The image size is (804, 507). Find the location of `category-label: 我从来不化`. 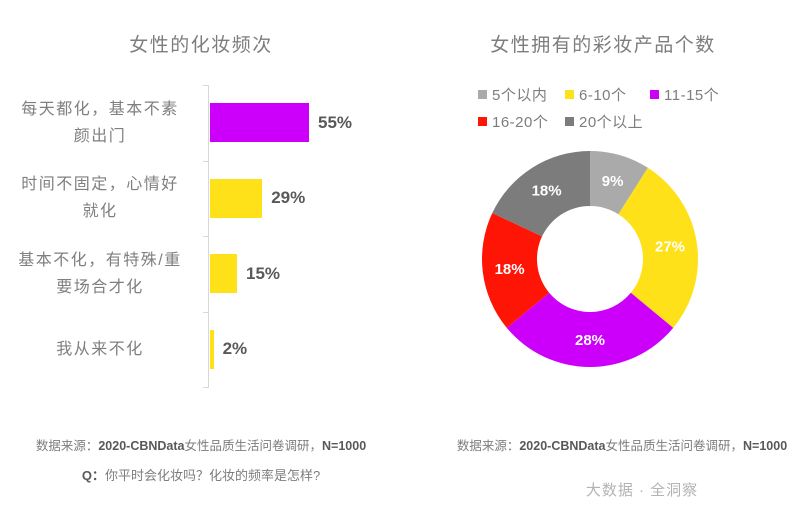

category-label: 我从来不化 is located at coordinates (100, 349).